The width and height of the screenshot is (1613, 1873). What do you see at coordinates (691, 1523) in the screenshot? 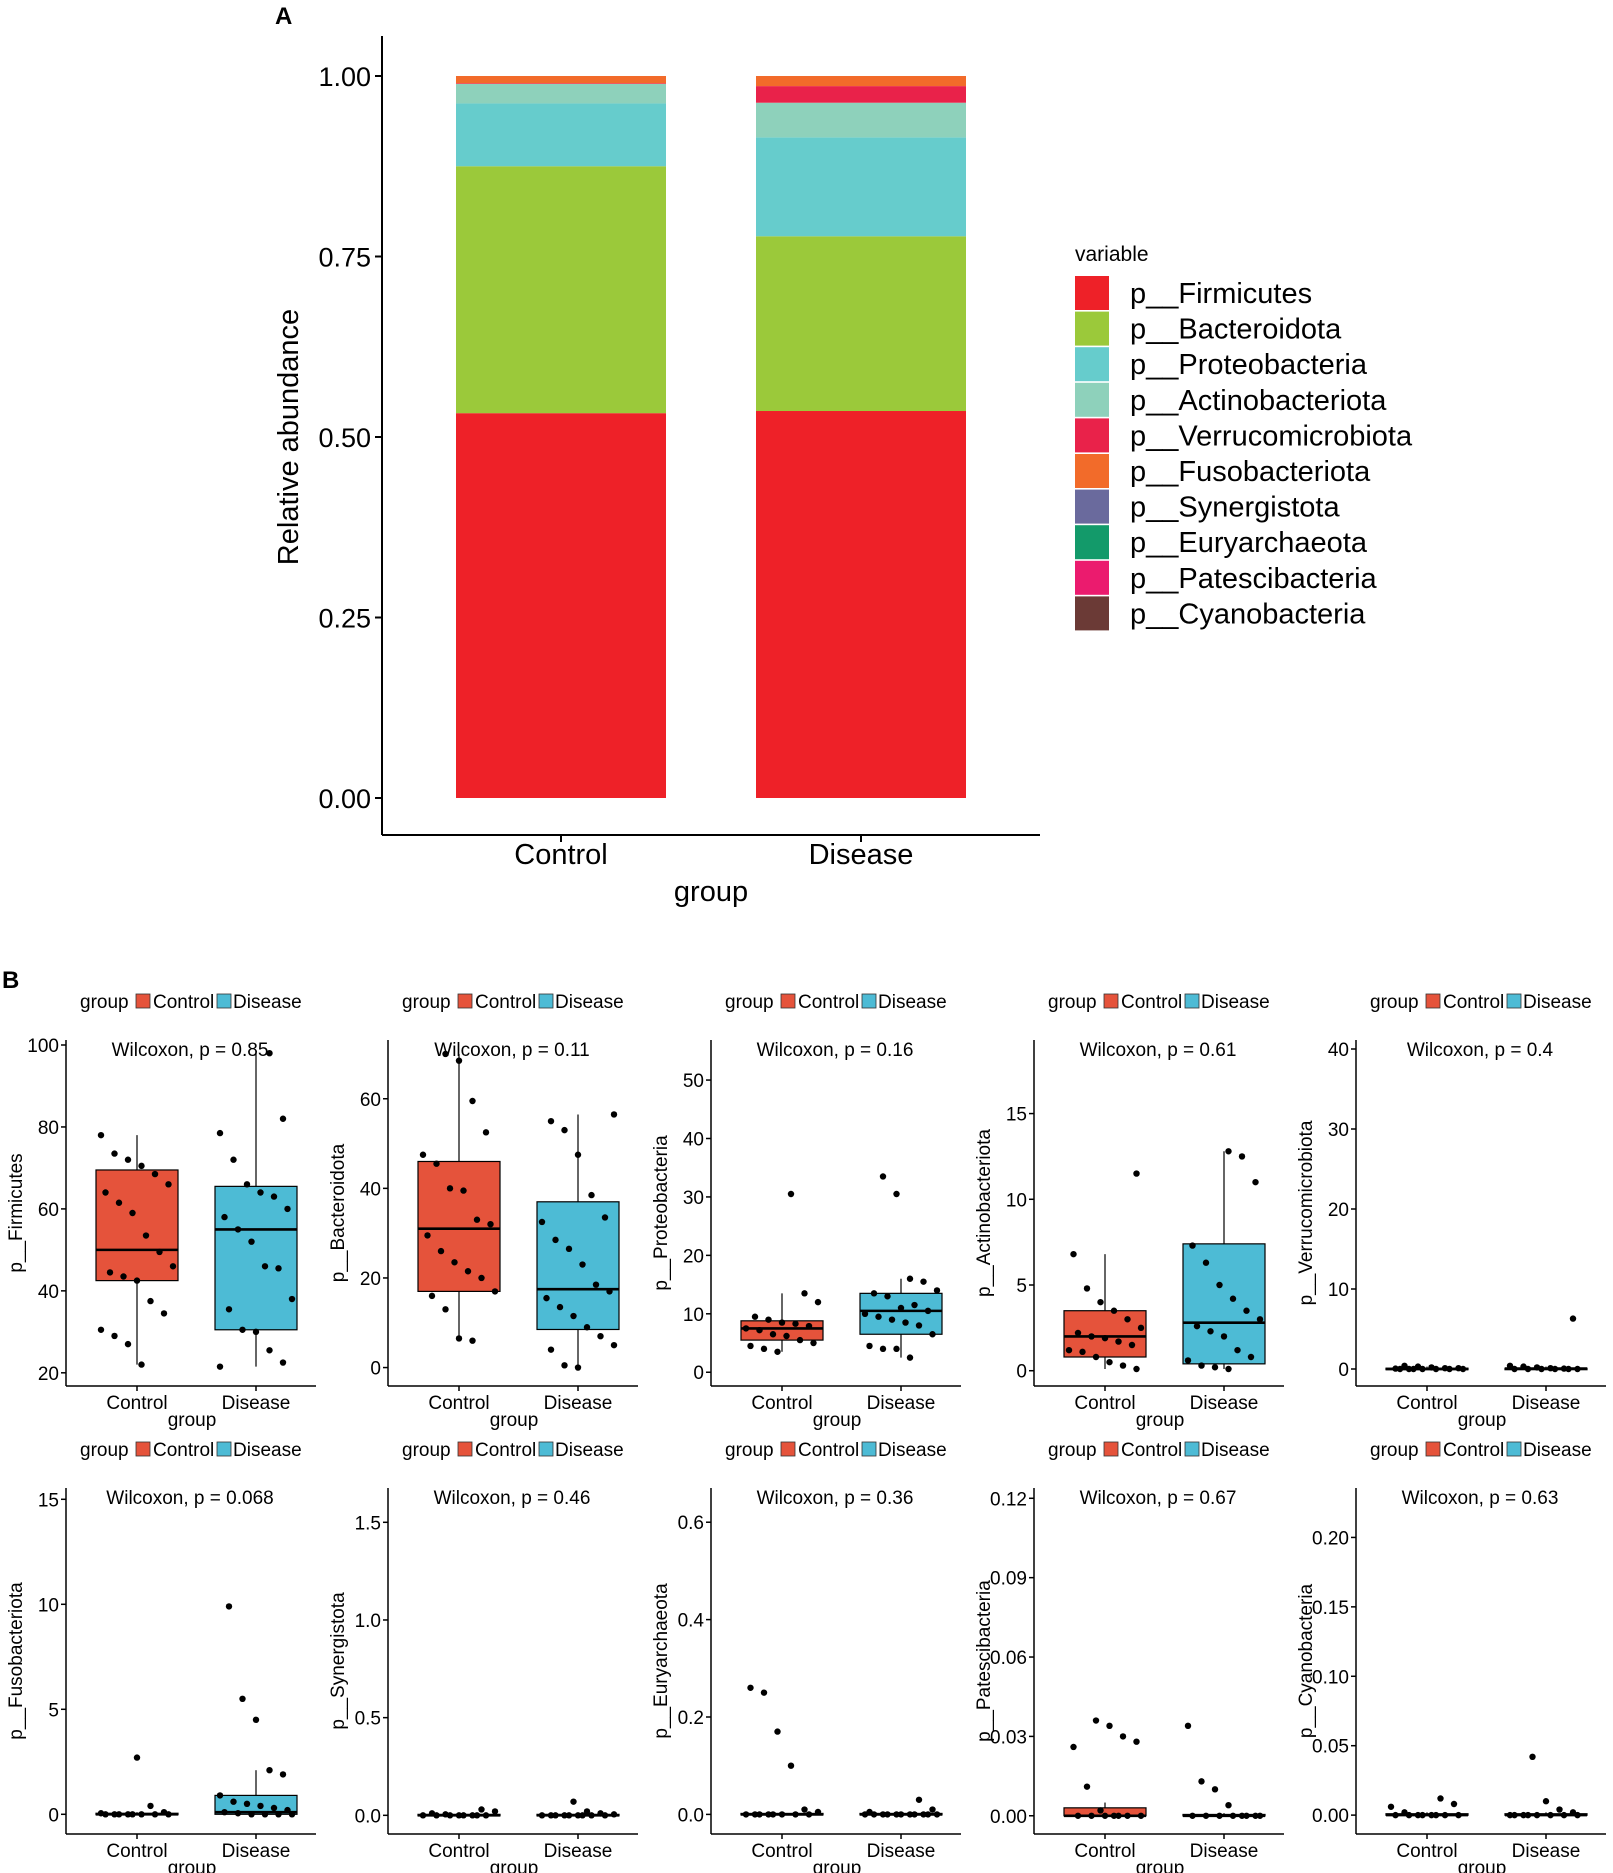
I see `y-tick-label: 0.6` at bounding box center [691, 1523].